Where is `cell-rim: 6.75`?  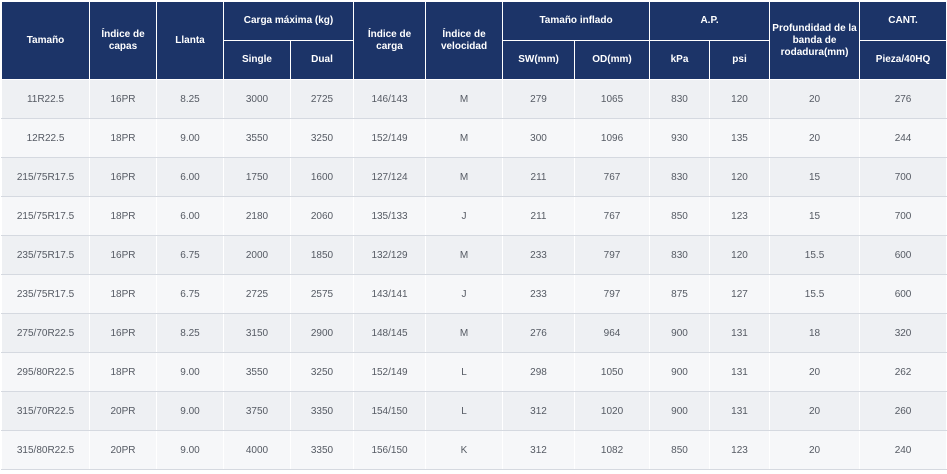
cell-rim: 6.75 is located at coordinates (190, 294).